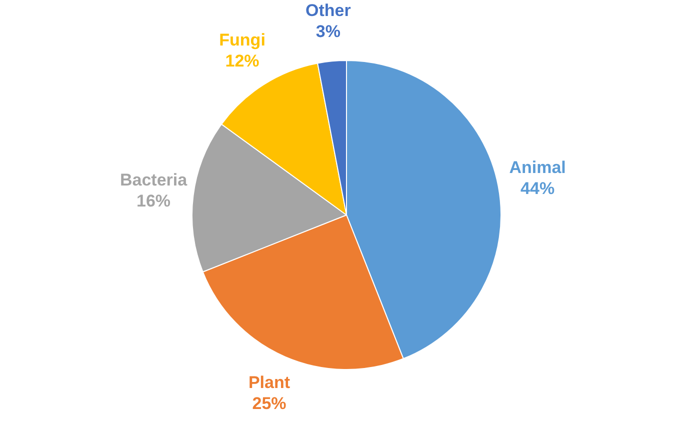  What do you see at coordinates (328, 32) in the screenshot?
I see `data-label: 3%` at bounding box center [328, 32].